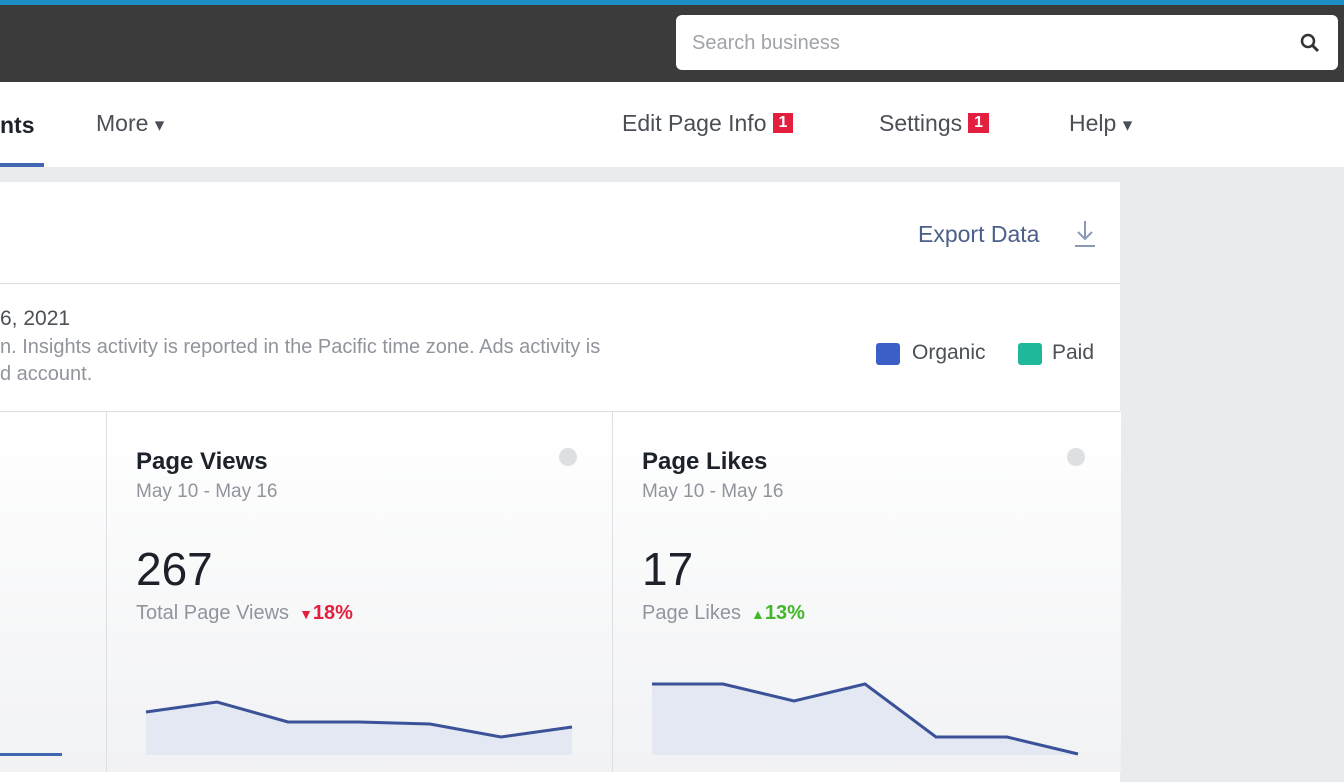 This screenshot has height=782, width=1344. I want to click on nav-action: Help ▾, so click(1101, 123).